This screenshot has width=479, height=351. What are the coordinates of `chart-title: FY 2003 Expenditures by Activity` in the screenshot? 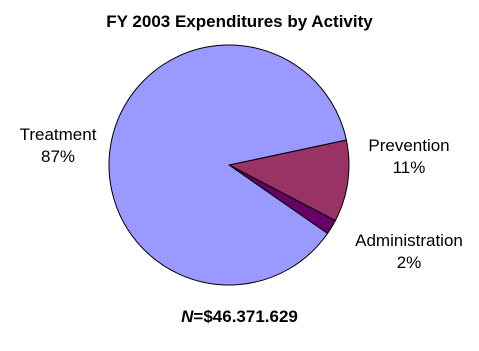 It's located at (239, 21).